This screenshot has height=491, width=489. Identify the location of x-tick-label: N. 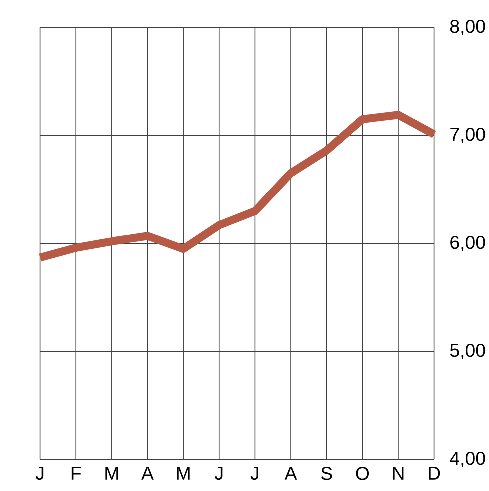
(398, 473).